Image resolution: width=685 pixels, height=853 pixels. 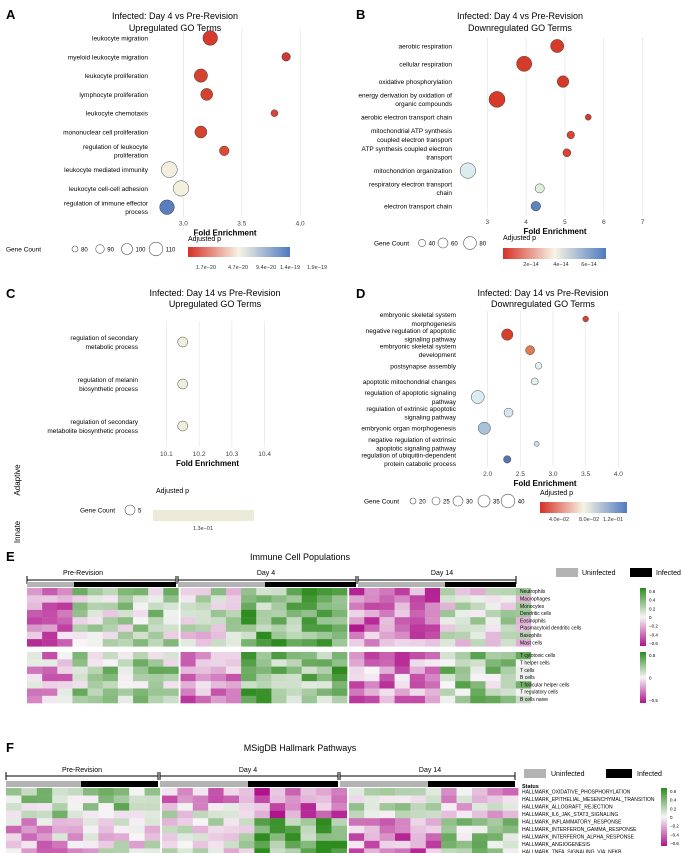 I want to click on row-label: Neutrophils, so click(x=533, y=592).